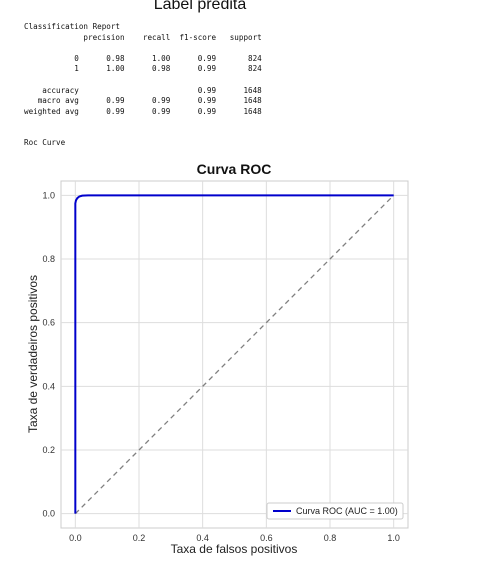  I want to click on roc-section-label: Roc Curve, so click(45, 142).